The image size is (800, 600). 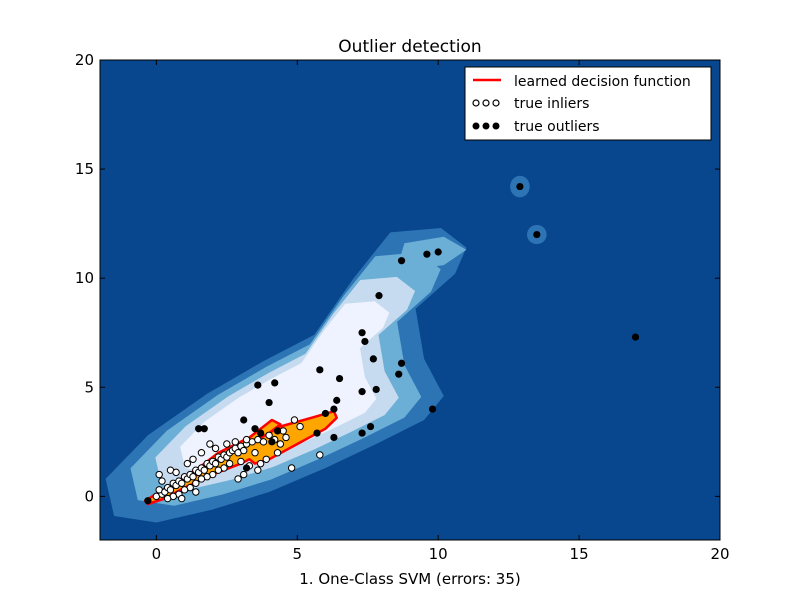 What do you see at coordinates (89, 496) in the screenshot?
I see `y-tick-label: 0` at bounding box center [89, 496].